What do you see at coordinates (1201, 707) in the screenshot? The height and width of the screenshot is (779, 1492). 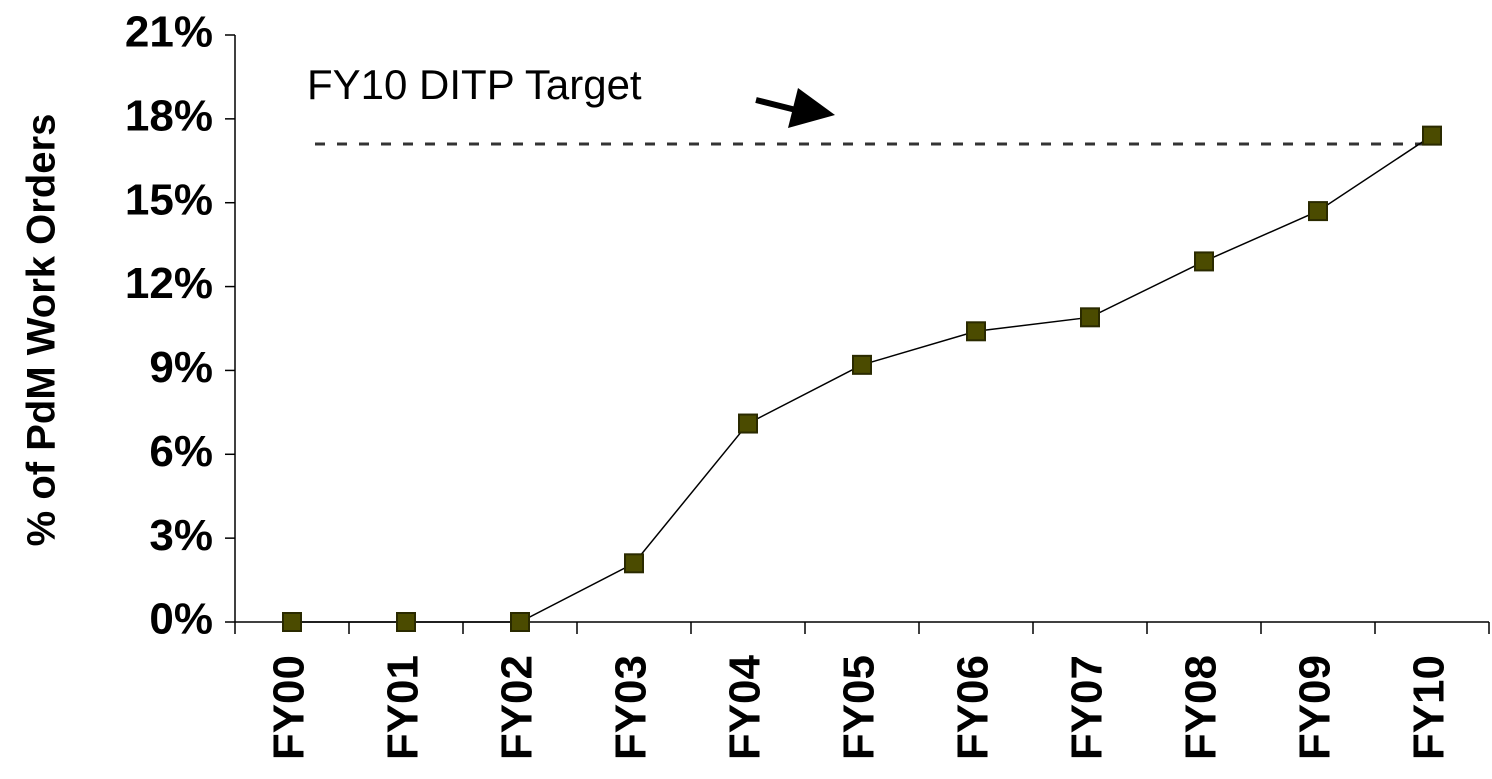 I see `x-tick-label: FY08` at bounding box center [1201, 707].